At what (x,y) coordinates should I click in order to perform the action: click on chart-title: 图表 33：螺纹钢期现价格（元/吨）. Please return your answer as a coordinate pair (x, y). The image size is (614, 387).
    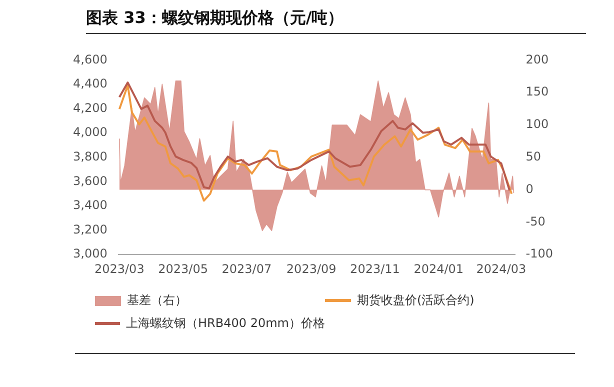
    Looking at the image, I should click on (336, 21).